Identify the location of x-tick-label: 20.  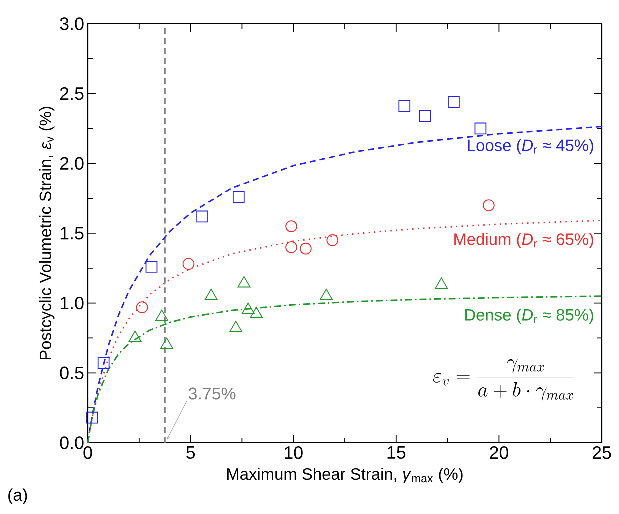
(499, 453).